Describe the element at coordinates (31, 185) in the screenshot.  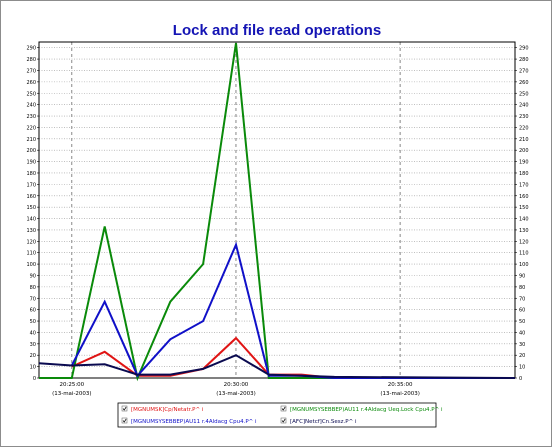
I see `y-tick-label-left: 170` at that location.